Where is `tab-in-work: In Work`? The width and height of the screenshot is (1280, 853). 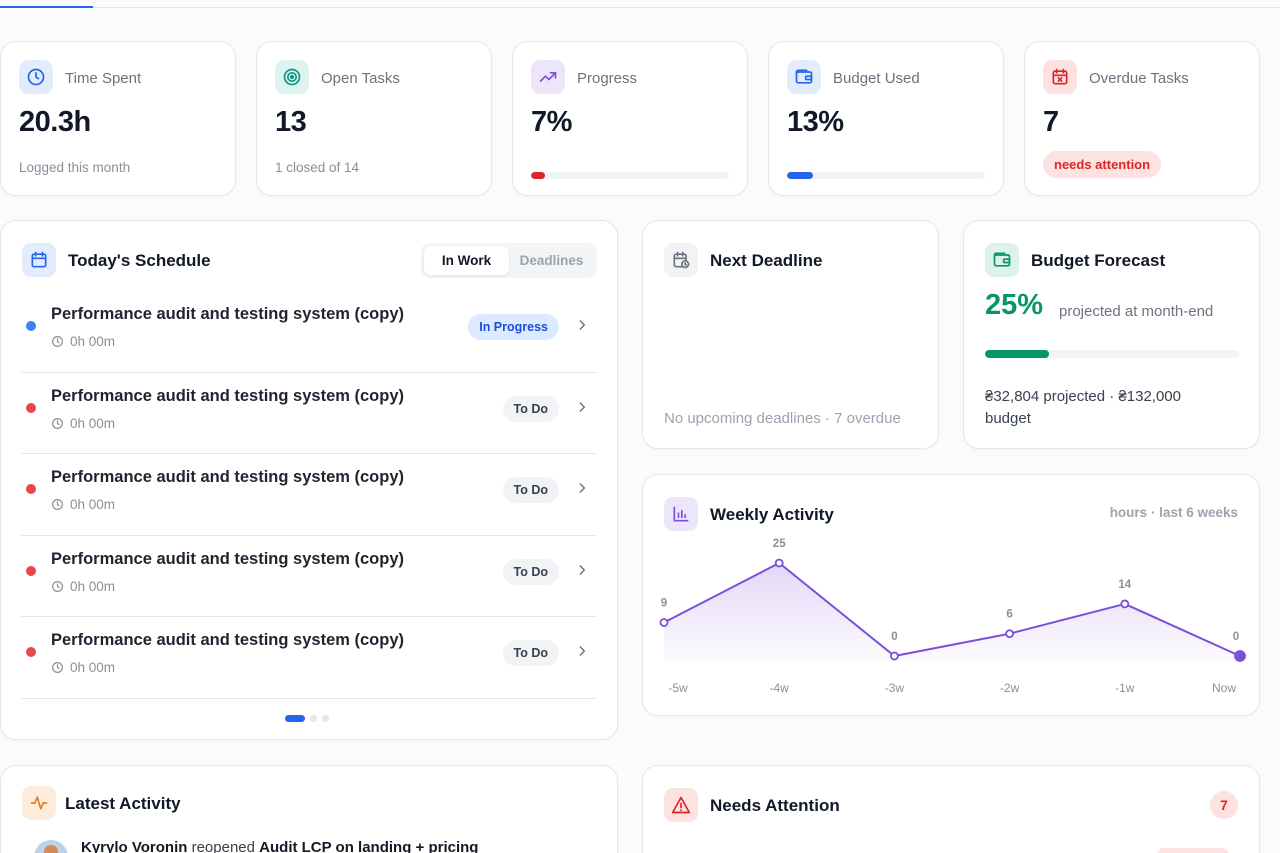
tab-in-work: In Work is located at coordinates (466, 260).